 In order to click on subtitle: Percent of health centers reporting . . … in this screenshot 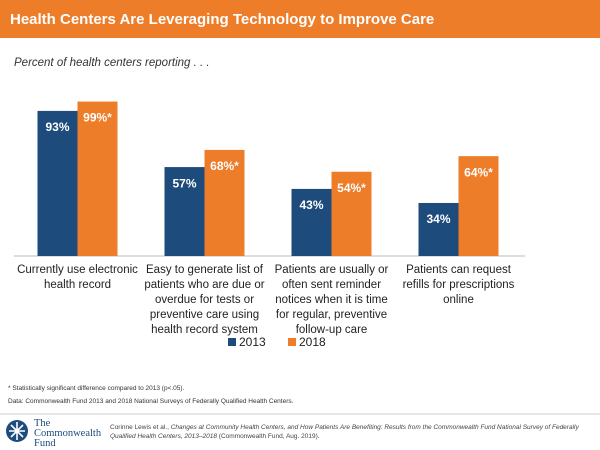, I will do `click(112, 63)`.